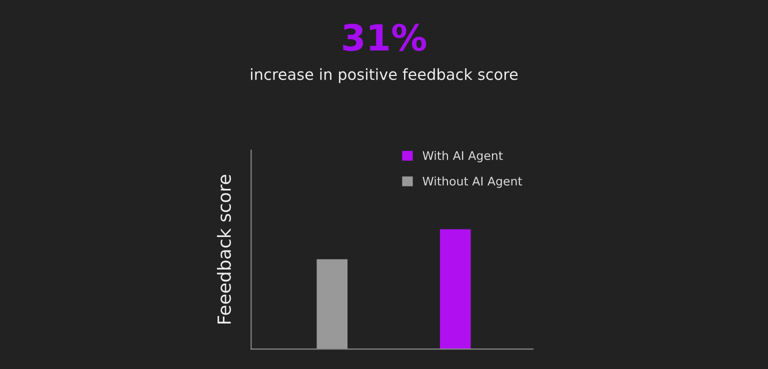 The height and width of the screenshot is (369, 768). What do you see at coordinates (223, 249) in the screenshot?
I see `y-axis-title: Feeedback score` at bounding box center [223, 249].